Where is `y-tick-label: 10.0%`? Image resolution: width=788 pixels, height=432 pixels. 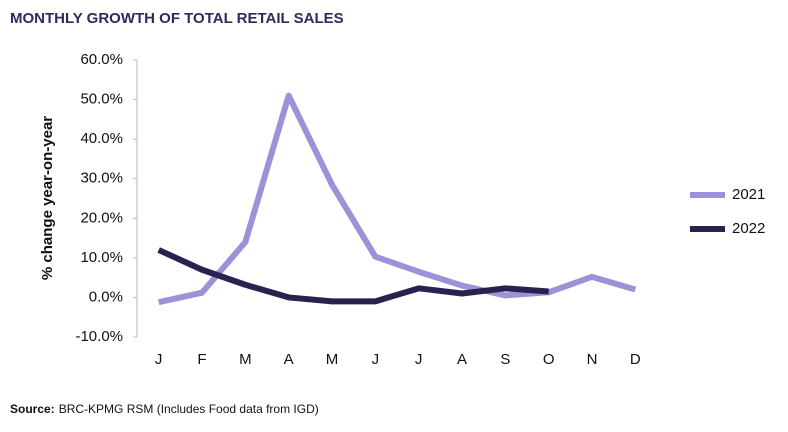
y-tick-label: 10.0% is located at coordinates (101, 257).